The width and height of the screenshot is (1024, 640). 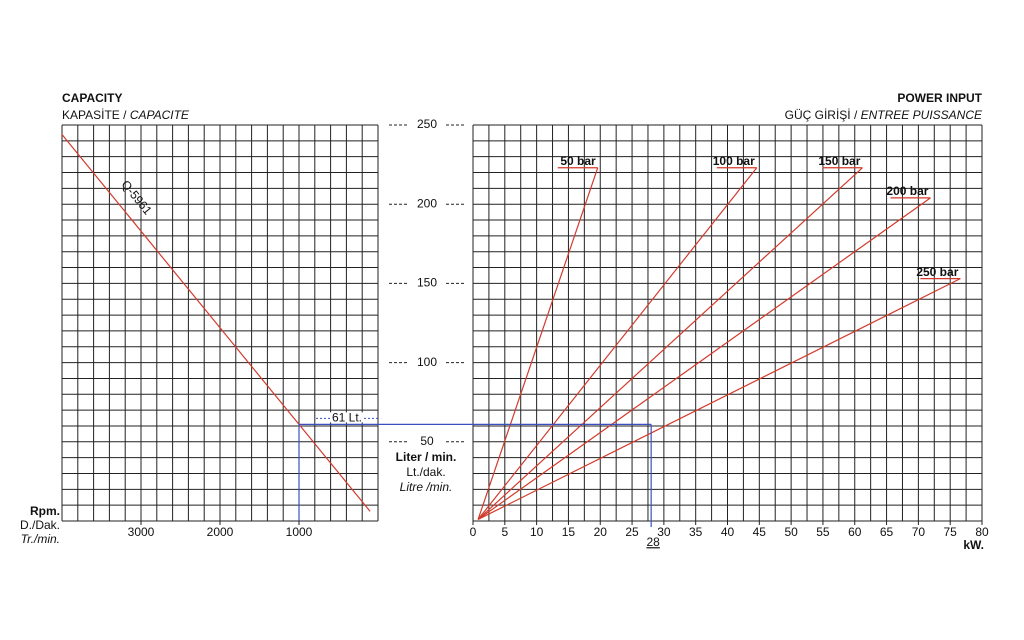 I want to click on x-tick-label: 35, so click(x=696, y=532).